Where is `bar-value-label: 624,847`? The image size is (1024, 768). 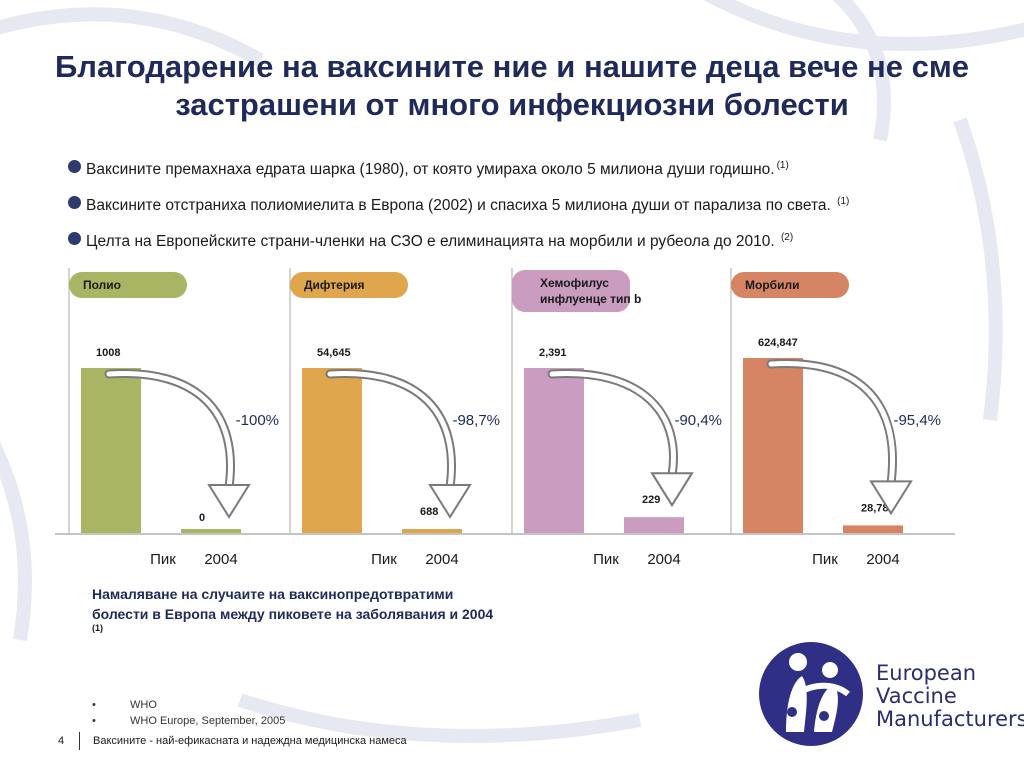 bar-value-label: 624,847 is located at coordinates (778, 343).